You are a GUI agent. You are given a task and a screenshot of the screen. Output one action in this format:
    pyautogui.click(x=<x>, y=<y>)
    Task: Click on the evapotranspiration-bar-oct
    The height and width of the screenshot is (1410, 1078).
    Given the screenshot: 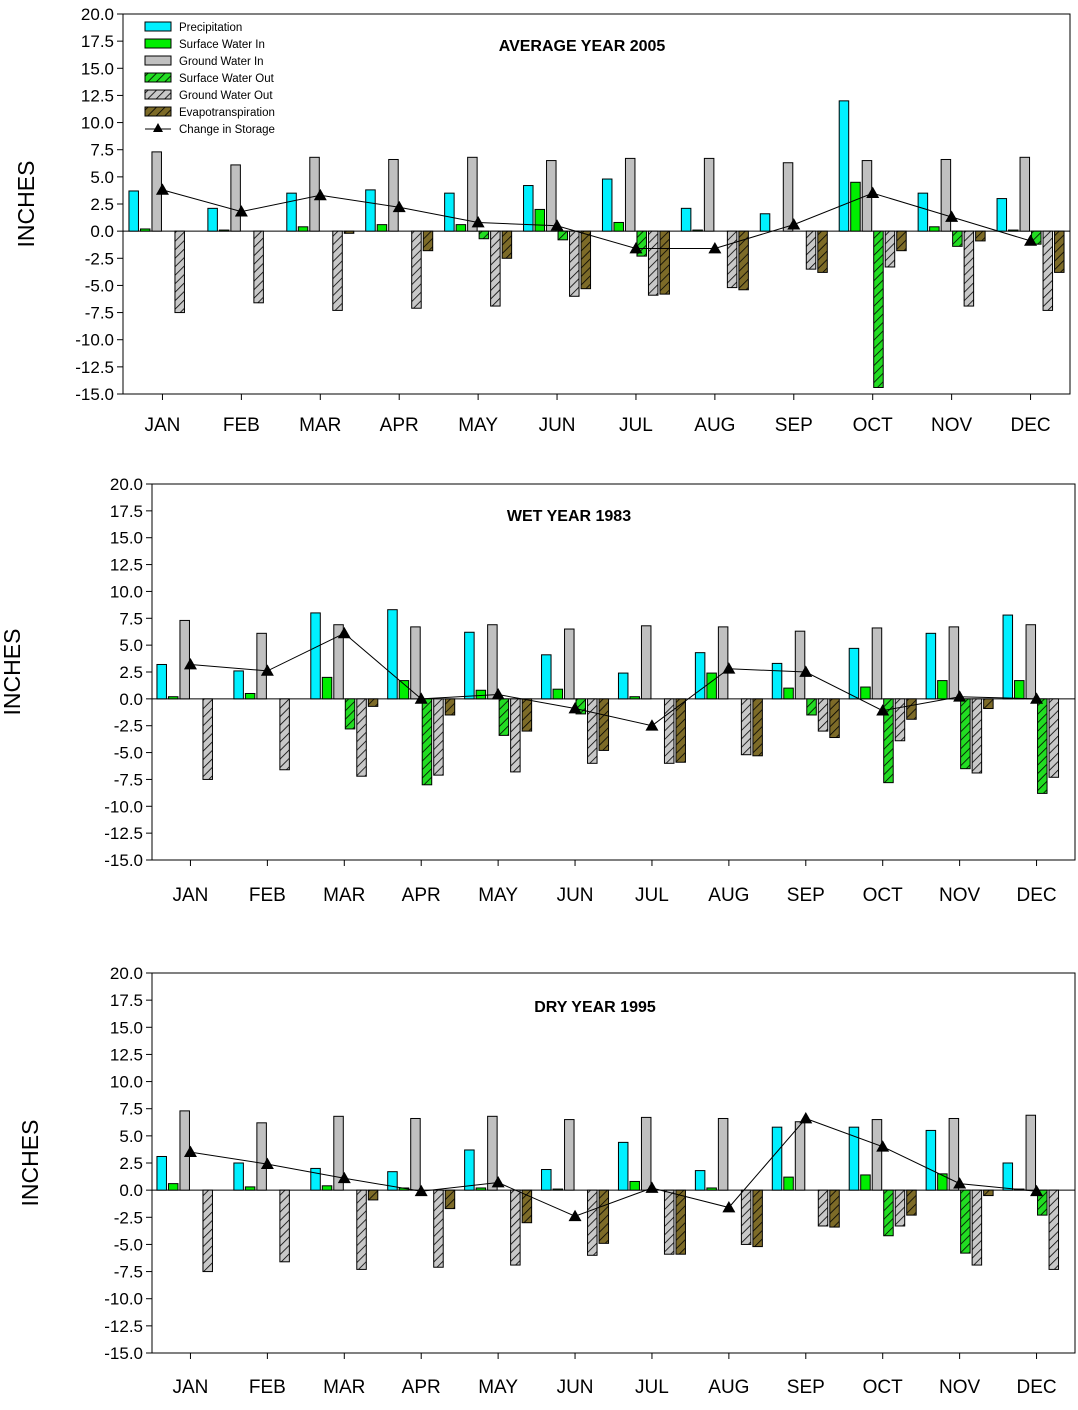 What is the action you would take?
    pyautogui.click(x=901, y=241)
    